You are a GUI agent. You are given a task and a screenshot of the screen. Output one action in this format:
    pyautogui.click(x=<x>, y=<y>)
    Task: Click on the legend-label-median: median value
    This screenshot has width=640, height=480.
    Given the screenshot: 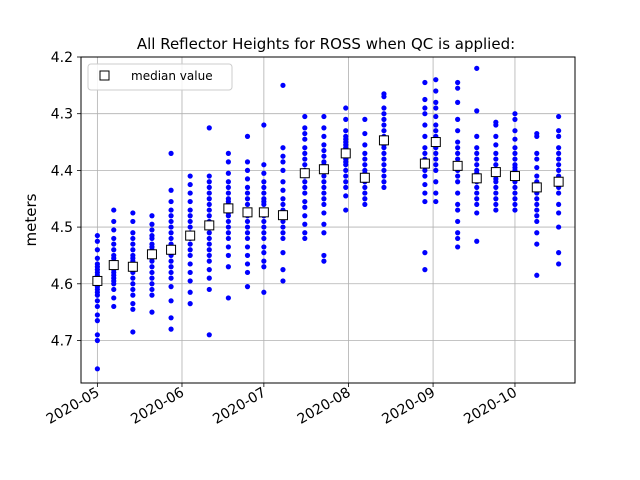 What is the action you would take?
    pyautogui.click(x=172, y=76)
    